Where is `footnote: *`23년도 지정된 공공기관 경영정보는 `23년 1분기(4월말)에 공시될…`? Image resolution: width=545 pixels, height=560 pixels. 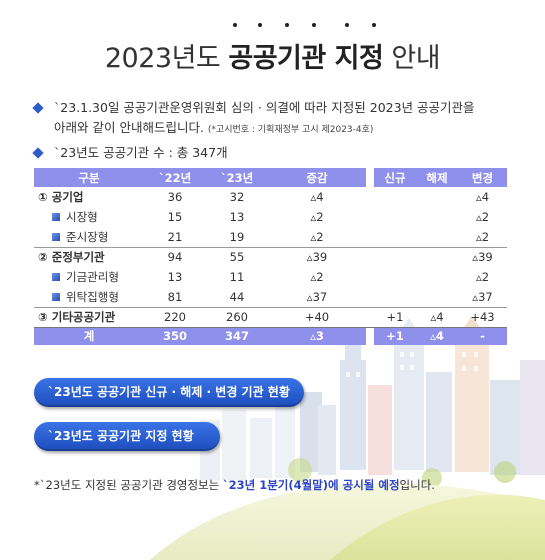
footnote: *`23년도 지정된 공공기관 경영정보는 `23년 1분기(4월말)에 공시될… is located at coordinates (234, 485).